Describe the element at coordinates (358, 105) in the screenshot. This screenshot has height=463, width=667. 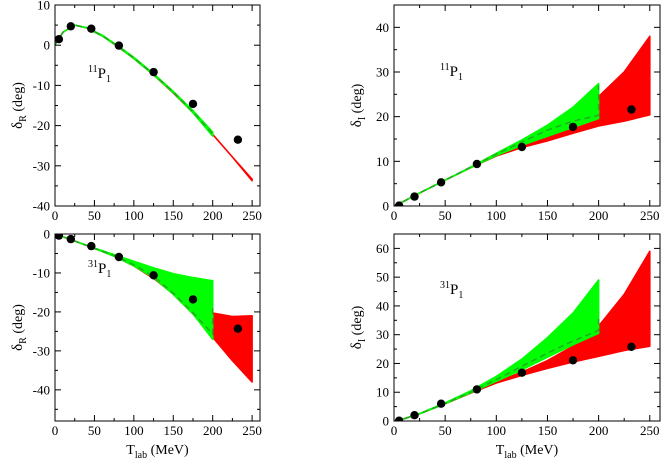
I see `y-axis-title: δI (deg)` at that location.